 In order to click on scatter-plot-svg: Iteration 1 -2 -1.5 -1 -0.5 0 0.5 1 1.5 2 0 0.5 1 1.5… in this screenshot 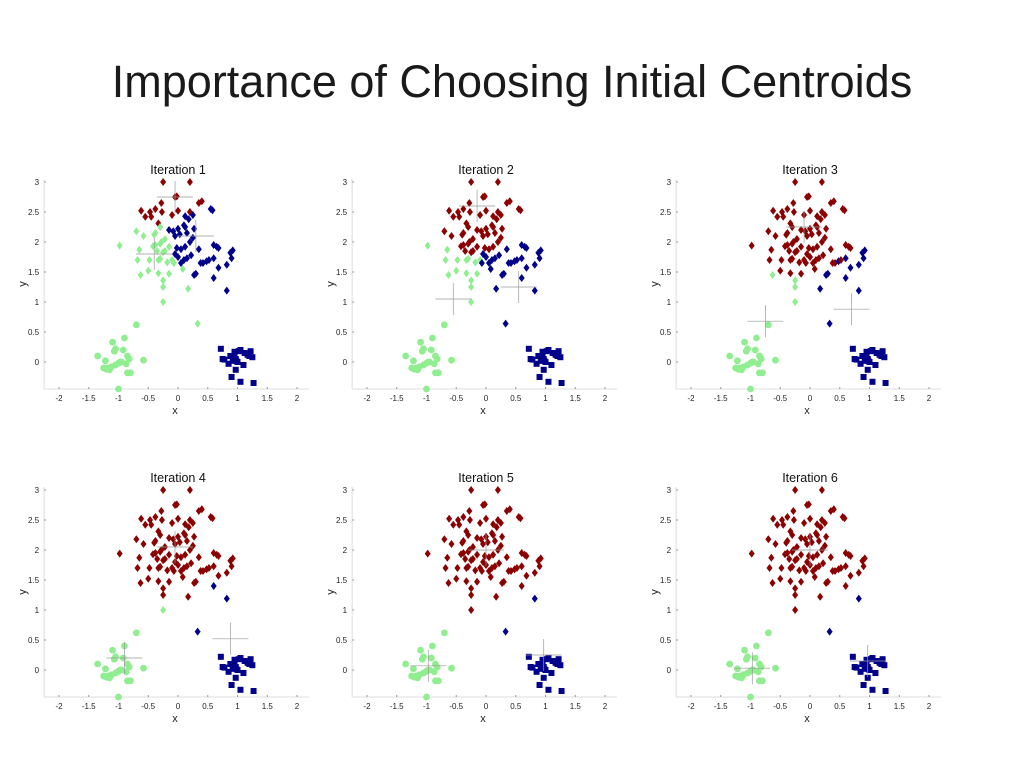, I will do `click(163, 290)`.